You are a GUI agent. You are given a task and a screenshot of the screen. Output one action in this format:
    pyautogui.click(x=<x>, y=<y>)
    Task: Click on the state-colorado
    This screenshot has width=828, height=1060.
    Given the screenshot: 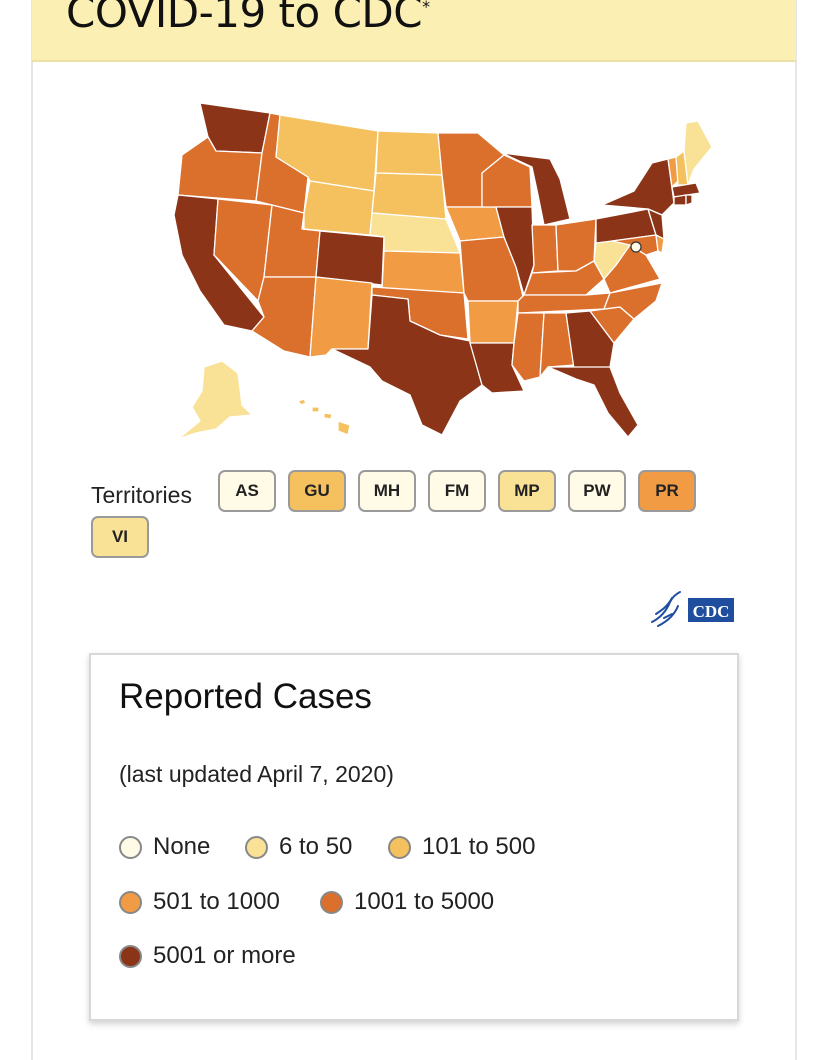 What is the action you would take?
    pyautogui.click(x=350, y=258)
    